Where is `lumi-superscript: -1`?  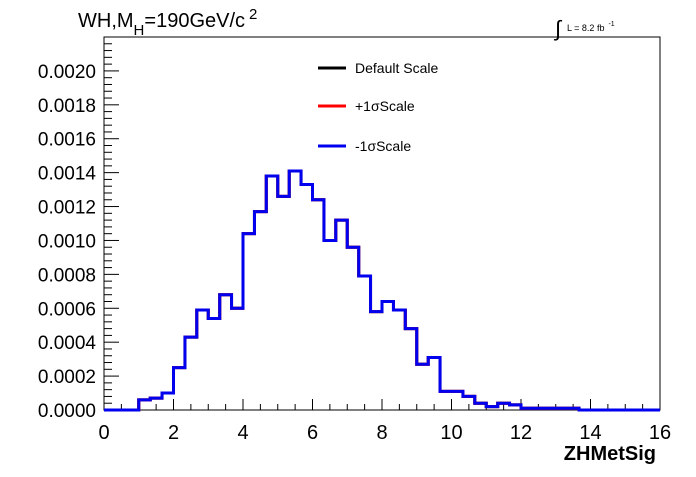 lumi-superscript: -1 is located at coordinates (611, 24).